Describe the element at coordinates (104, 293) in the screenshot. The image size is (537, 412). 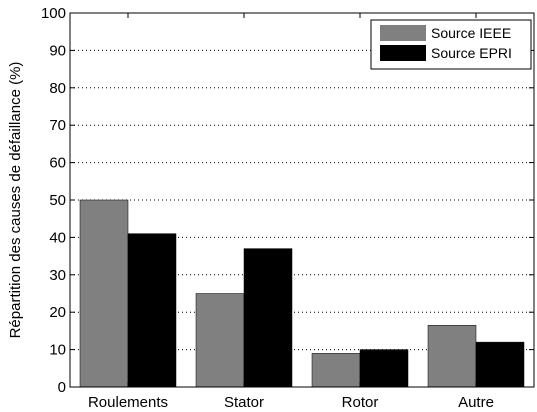
I see `bar-source-ieee-roulements` at that location.